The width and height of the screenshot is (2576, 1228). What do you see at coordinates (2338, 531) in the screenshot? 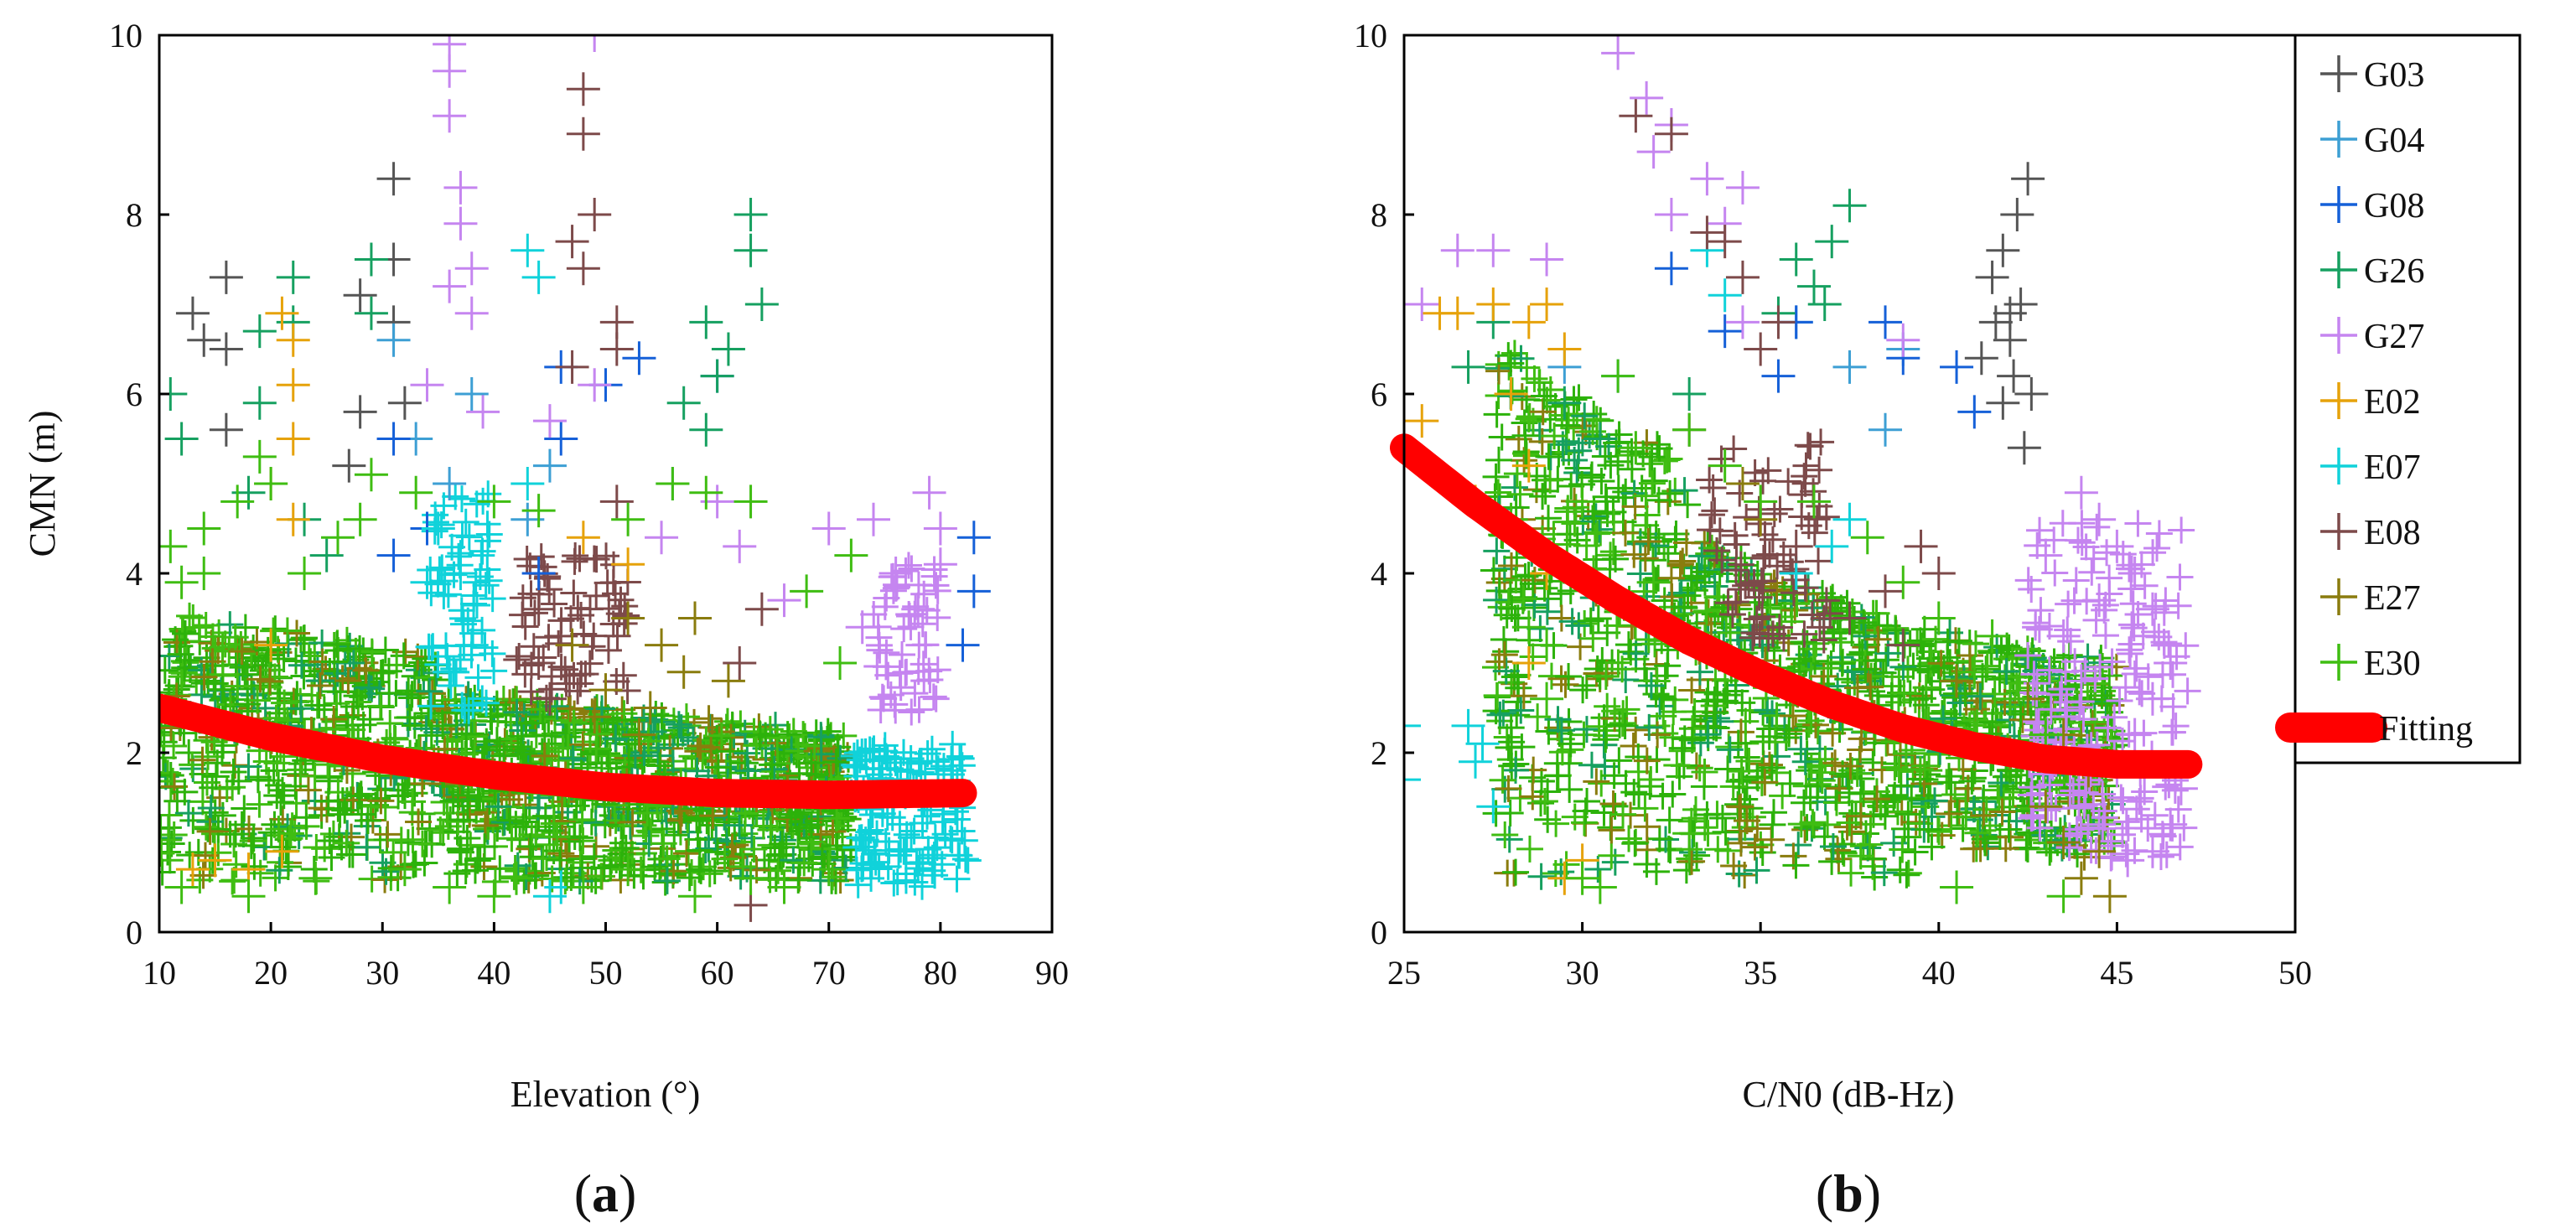
I see `legend-marker` at bounding box center [2338, 531].